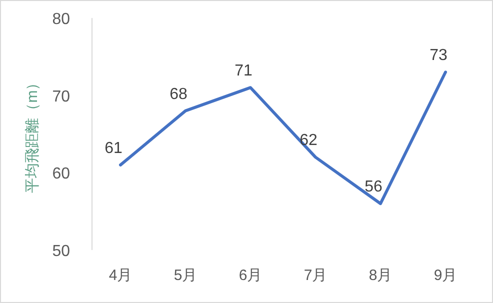 This screenshot has width=493, height=303. What do you see at coordinates (446, 275) in the screenshot?
I see `x-tick-label: 9月` at bounding box center [446, 275].